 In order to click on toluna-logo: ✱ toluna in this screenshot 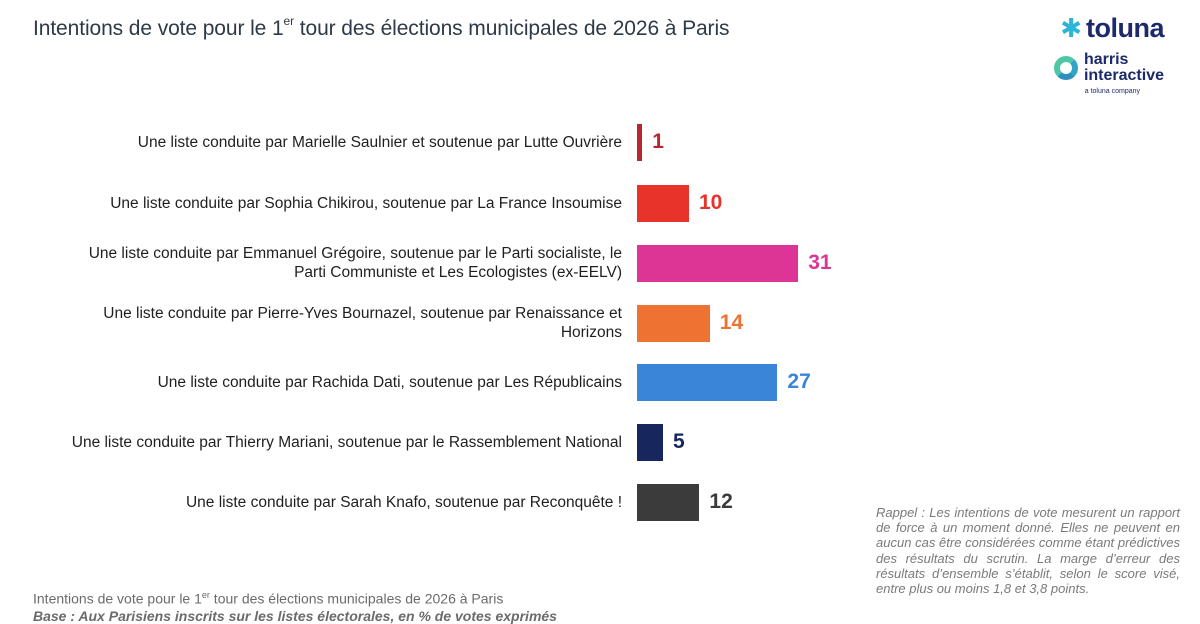, I will do `click(1112, 28)`.